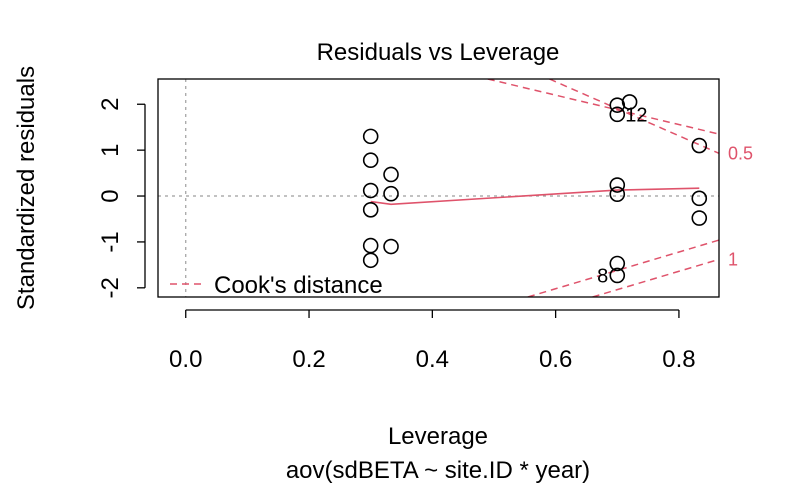  What do you see at coordinates (185, 359) in the screenshot?
I see `x-tick-label: 0.0` at bounding box center [185, 359].